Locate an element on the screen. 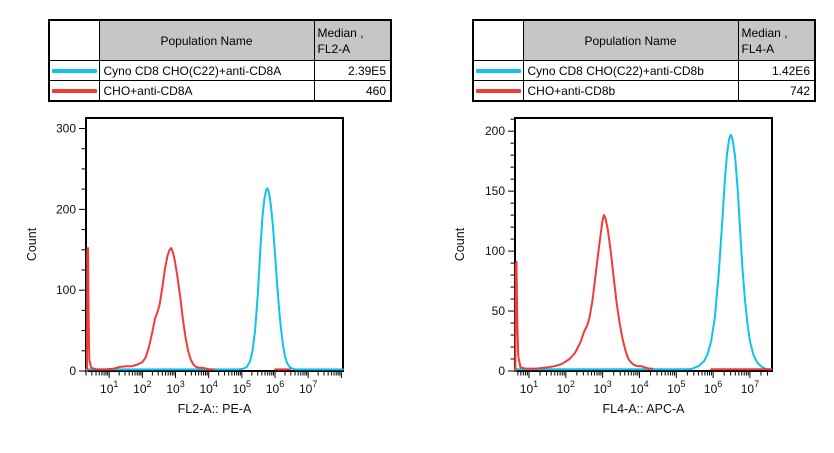  svg-text: 150 is located at coordinates (495, 191).